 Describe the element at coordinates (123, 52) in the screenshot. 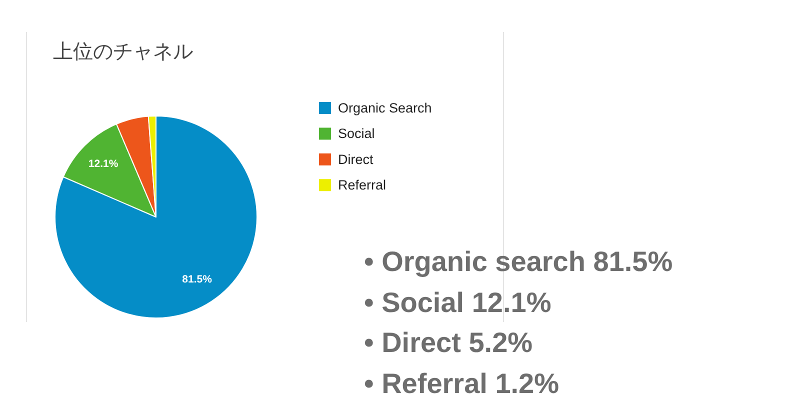

I see `chart-title: 上位のチャネル` at that location.